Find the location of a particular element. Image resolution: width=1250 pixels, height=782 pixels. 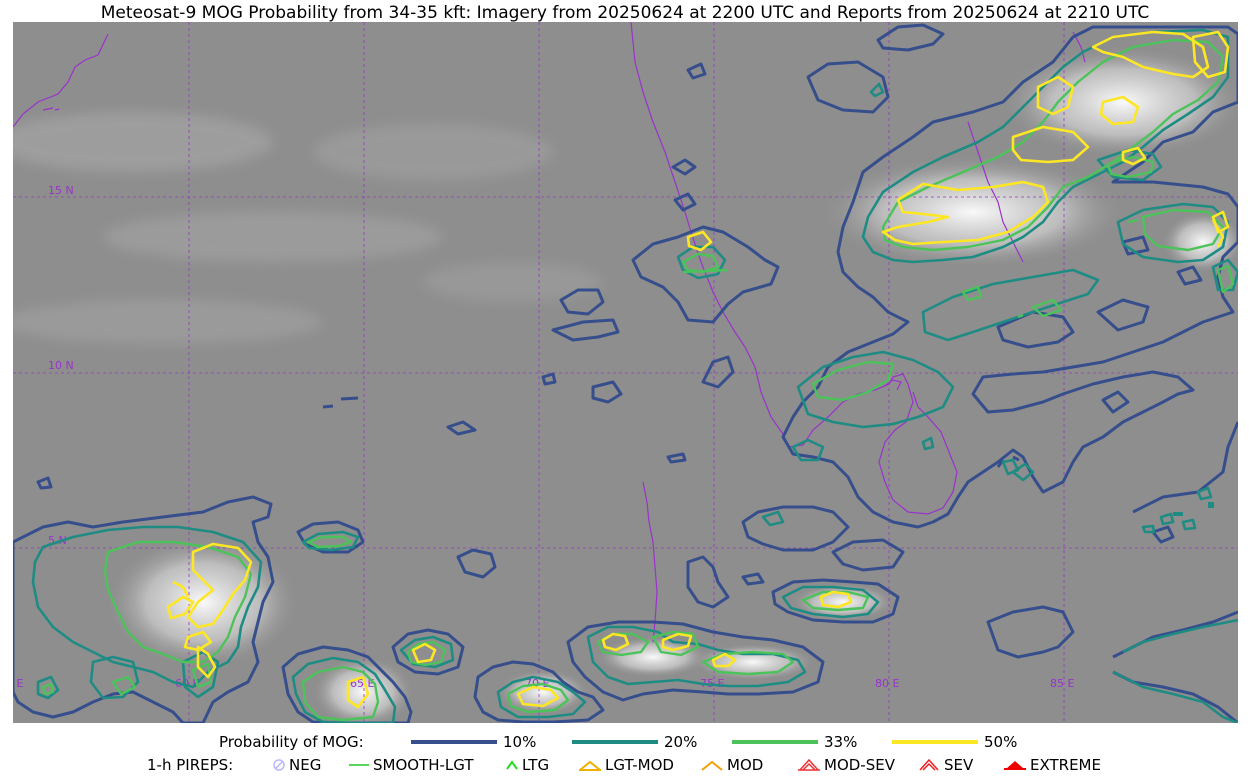

legend-pirep-sev-label: SEV is located at coordinates (959, 765).